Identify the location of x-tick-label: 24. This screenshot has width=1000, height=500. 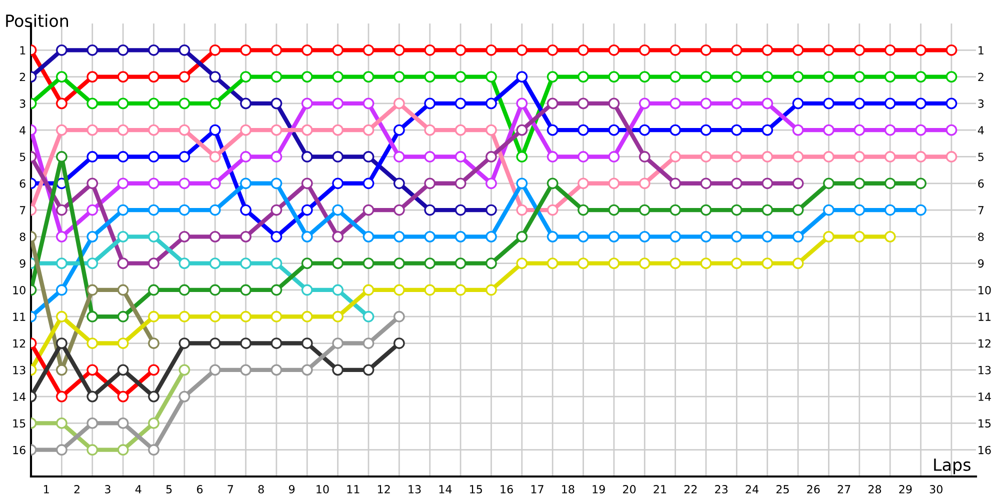
(752, 489).